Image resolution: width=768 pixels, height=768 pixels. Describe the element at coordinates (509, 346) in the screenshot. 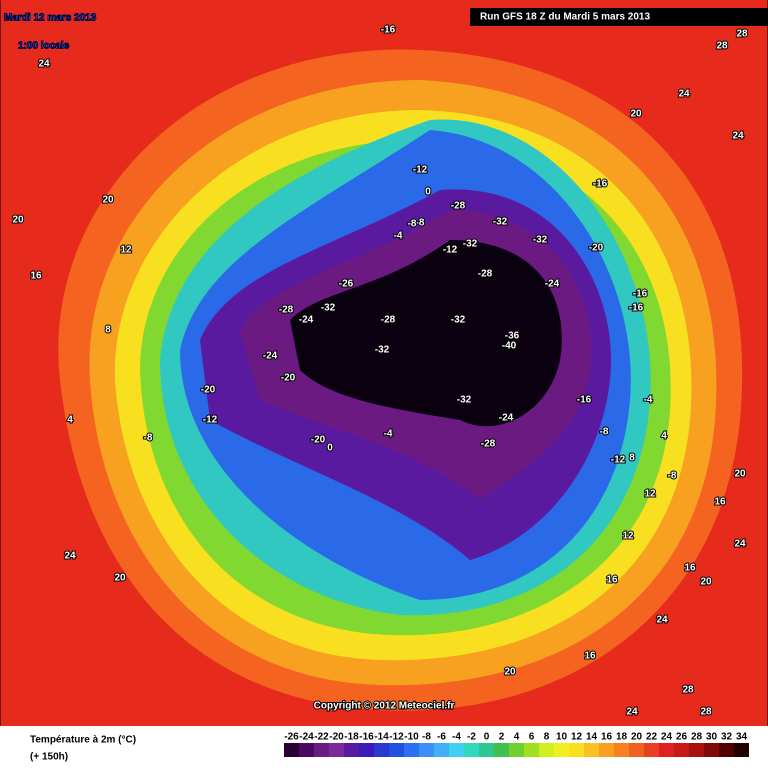

I see `contour-label: -40` at that location.